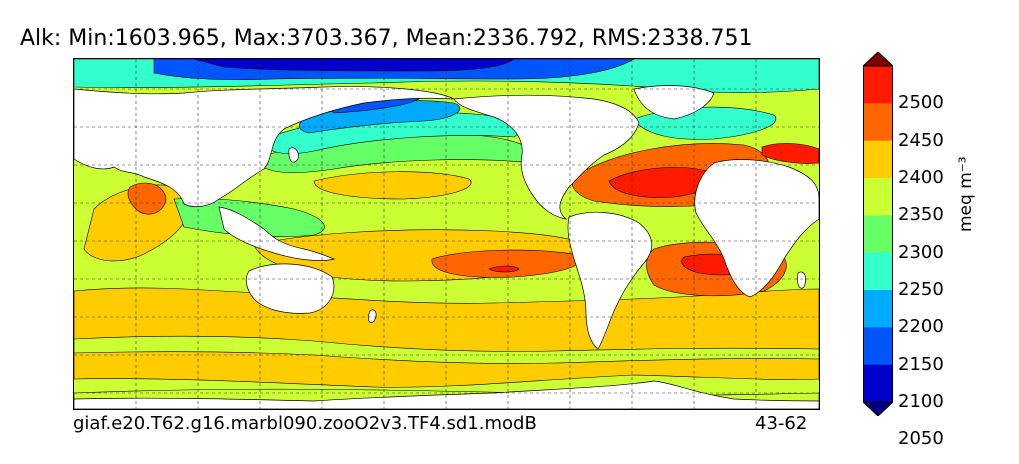  Describe the element at coordinates (878, 408) in the screenshot. I see `colorbar-extend-min` at that location.